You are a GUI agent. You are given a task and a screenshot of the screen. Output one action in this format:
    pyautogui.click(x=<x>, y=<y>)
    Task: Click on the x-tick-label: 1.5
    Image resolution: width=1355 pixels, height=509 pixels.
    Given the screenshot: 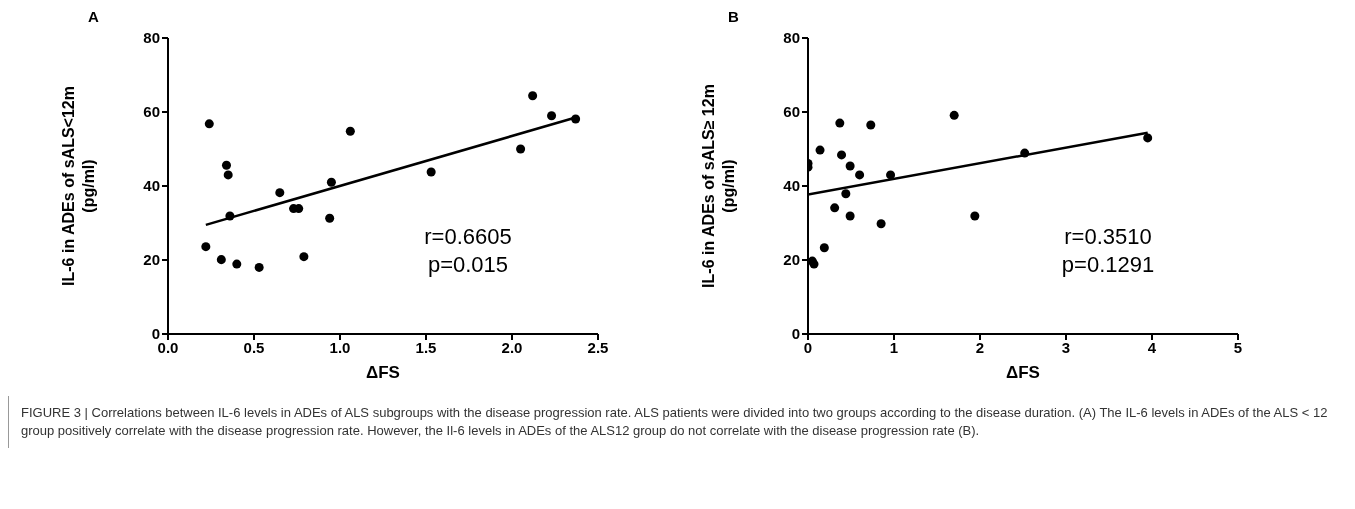 What is the action you would take?
    pyautogui.click(x=426, y=347)
    